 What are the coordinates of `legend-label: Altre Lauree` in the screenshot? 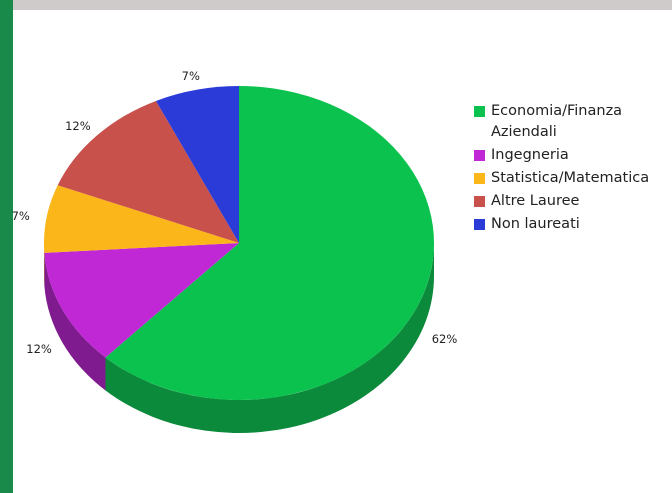 It's located at (535, 201).